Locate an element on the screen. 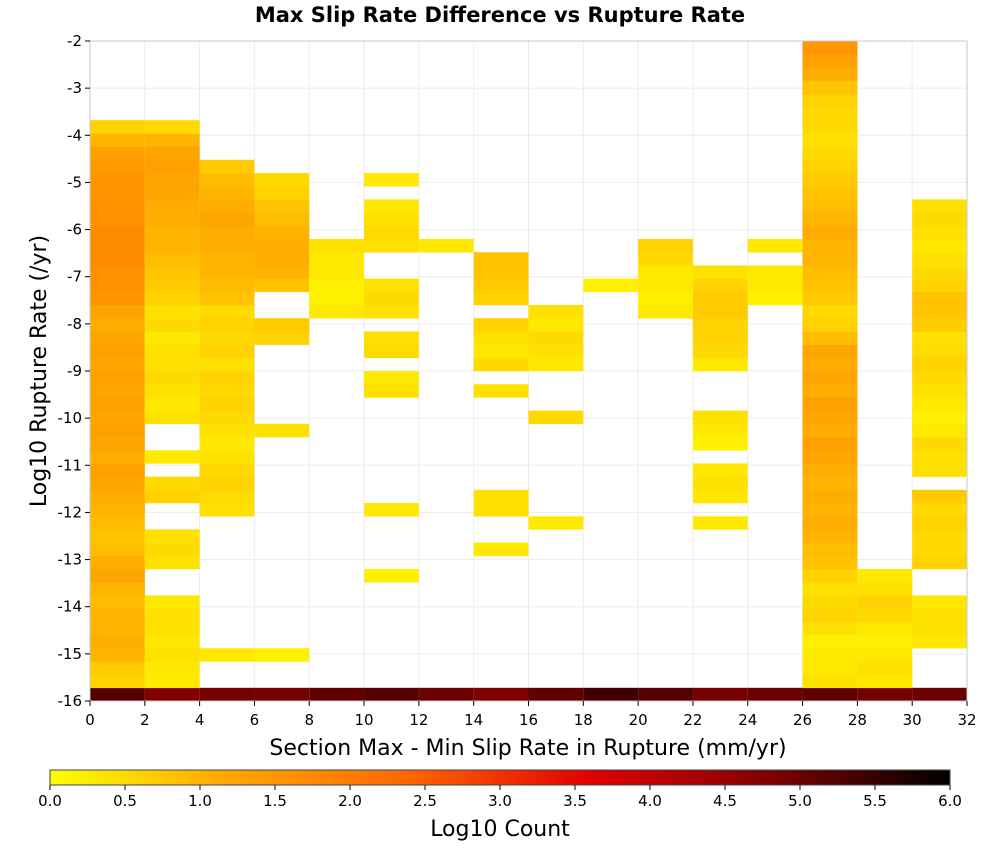 This screenshot has width=1000, height=850. colorbar-tick-label: 0.0 is located at coordinates (50, 801).